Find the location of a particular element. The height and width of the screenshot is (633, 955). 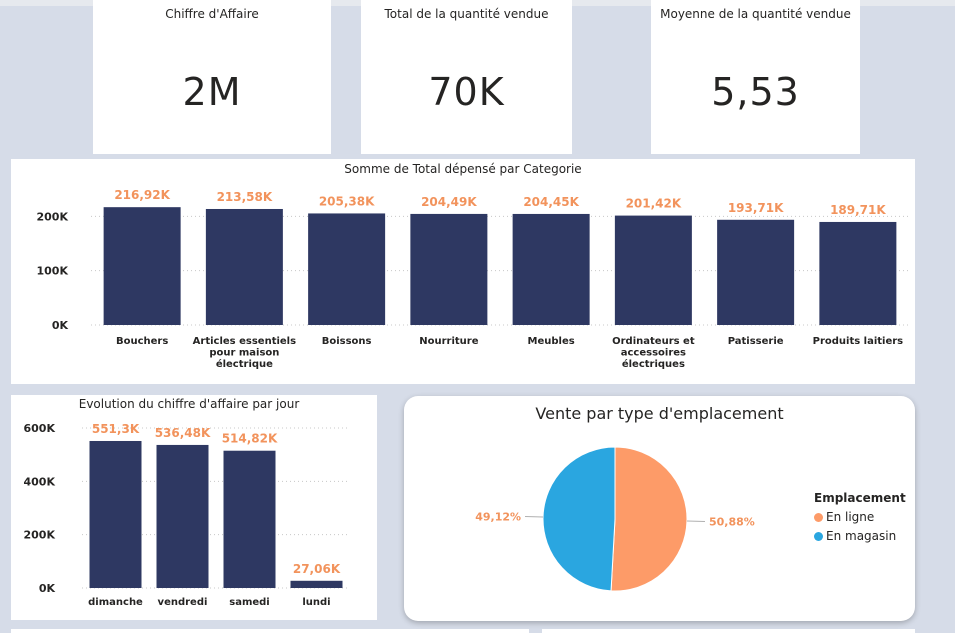

legend-item-en-ligne: En ligne is located at coordinates (860, 517).